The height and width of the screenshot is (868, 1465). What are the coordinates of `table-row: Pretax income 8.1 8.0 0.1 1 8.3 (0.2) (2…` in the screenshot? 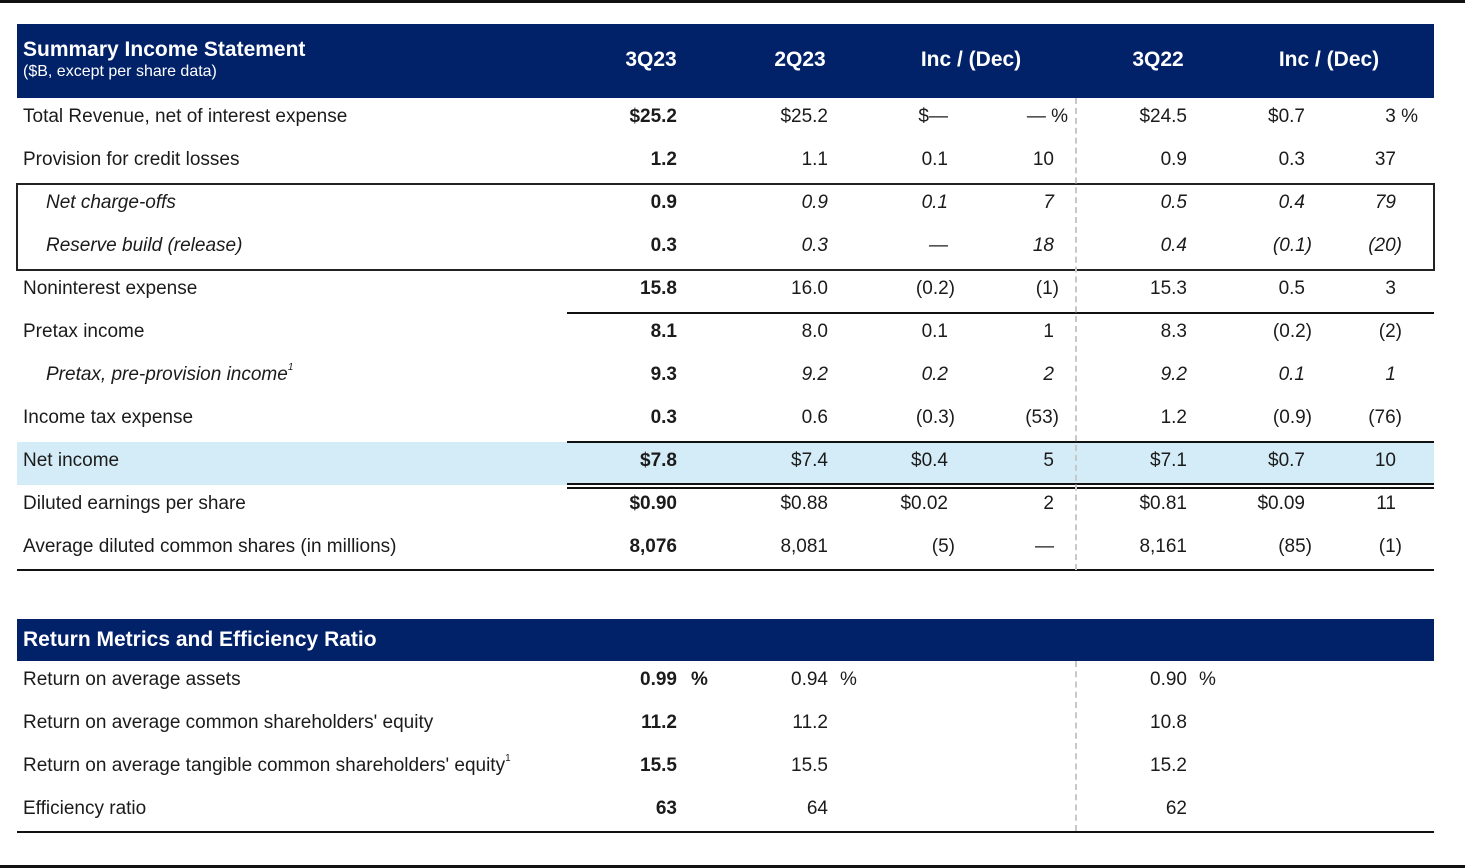 It's located at (725, 334).